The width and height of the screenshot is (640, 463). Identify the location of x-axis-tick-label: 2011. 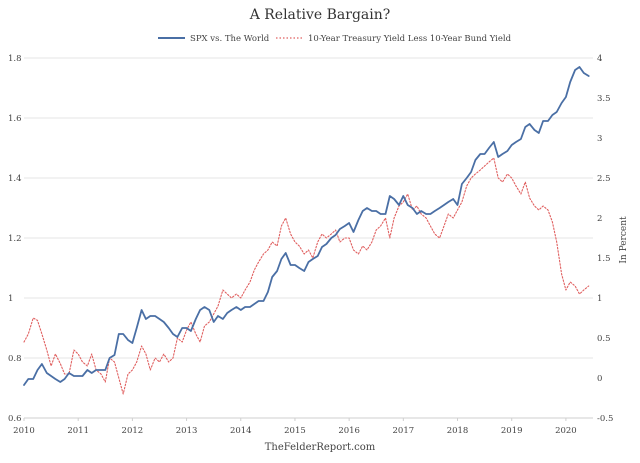
(78, 431).